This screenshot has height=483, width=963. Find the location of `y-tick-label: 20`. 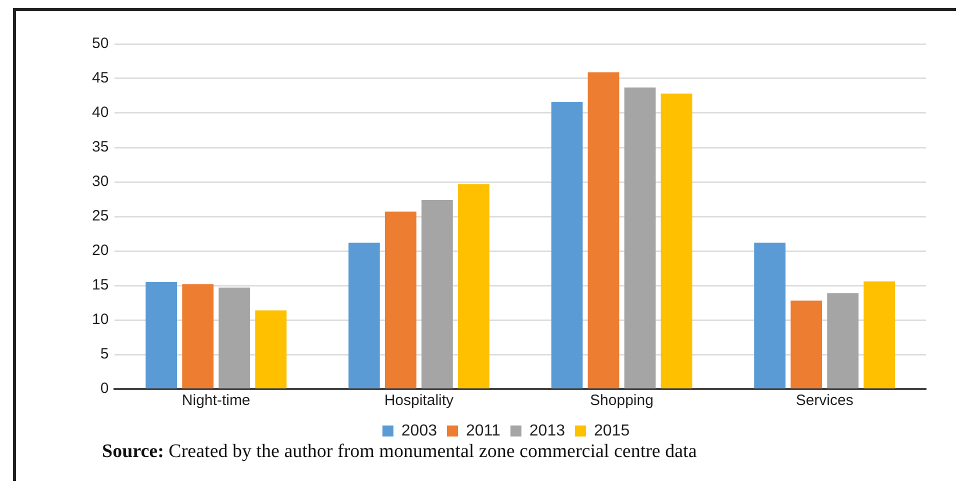

y-tick-label: 20 is located at coordinates (100, 251).